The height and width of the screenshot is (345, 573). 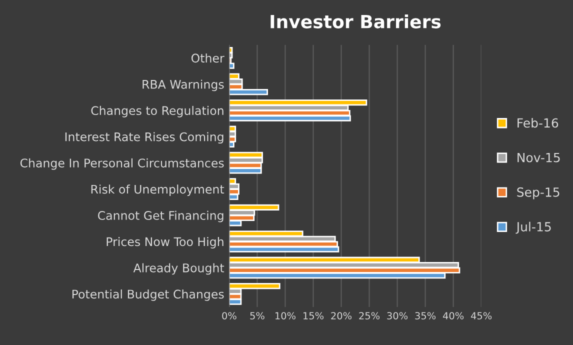 What do you see at coordinates (157, 190) in the screenshot?
I see `y-tick-label: Risk of Unemployment` at bounding box center [157, 190].